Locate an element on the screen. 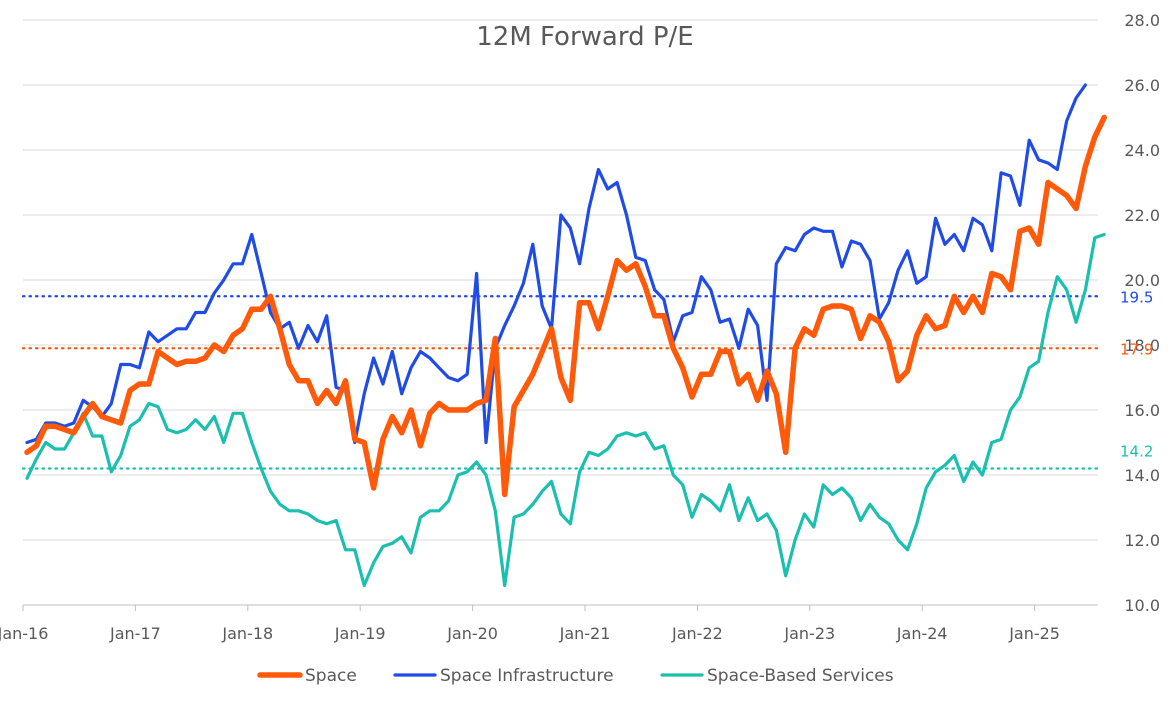  reference-label: 14.2 is located at coordinates (1136, 452).